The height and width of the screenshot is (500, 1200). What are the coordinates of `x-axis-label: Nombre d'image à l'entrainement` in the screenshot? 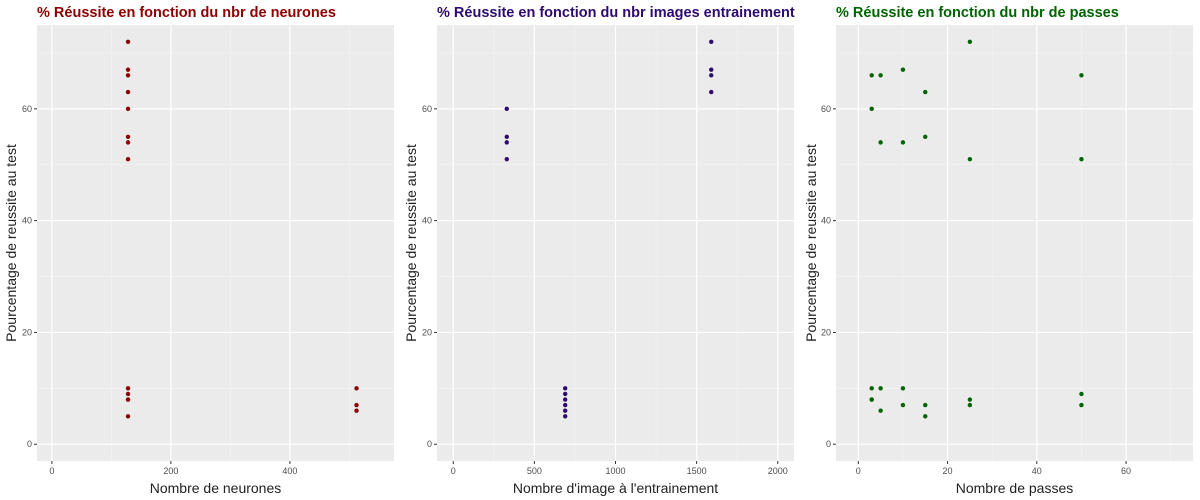 It's located at (615, 488).